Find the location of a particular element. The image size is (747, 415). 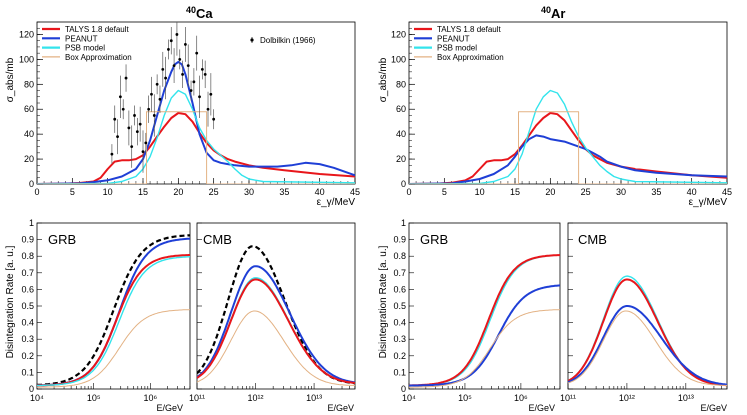

y-tick-label: 0.8 is located at coordinates (27, 256).